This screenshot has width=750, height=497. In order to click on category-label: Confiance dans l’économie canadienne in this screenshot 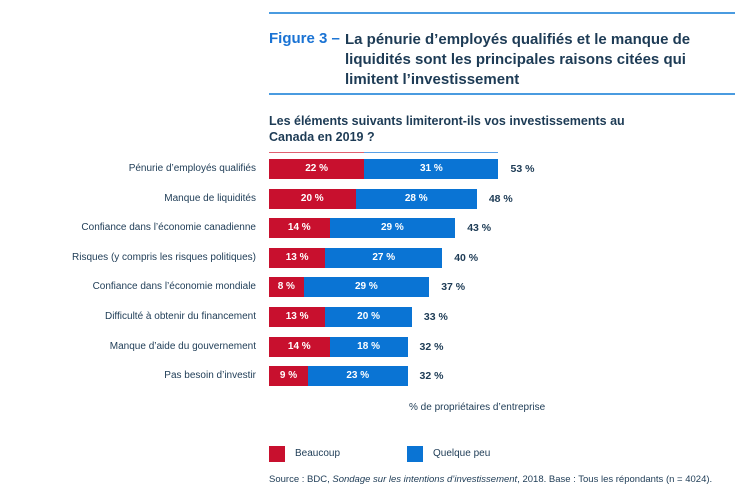, I will do `click(168, 227)`.